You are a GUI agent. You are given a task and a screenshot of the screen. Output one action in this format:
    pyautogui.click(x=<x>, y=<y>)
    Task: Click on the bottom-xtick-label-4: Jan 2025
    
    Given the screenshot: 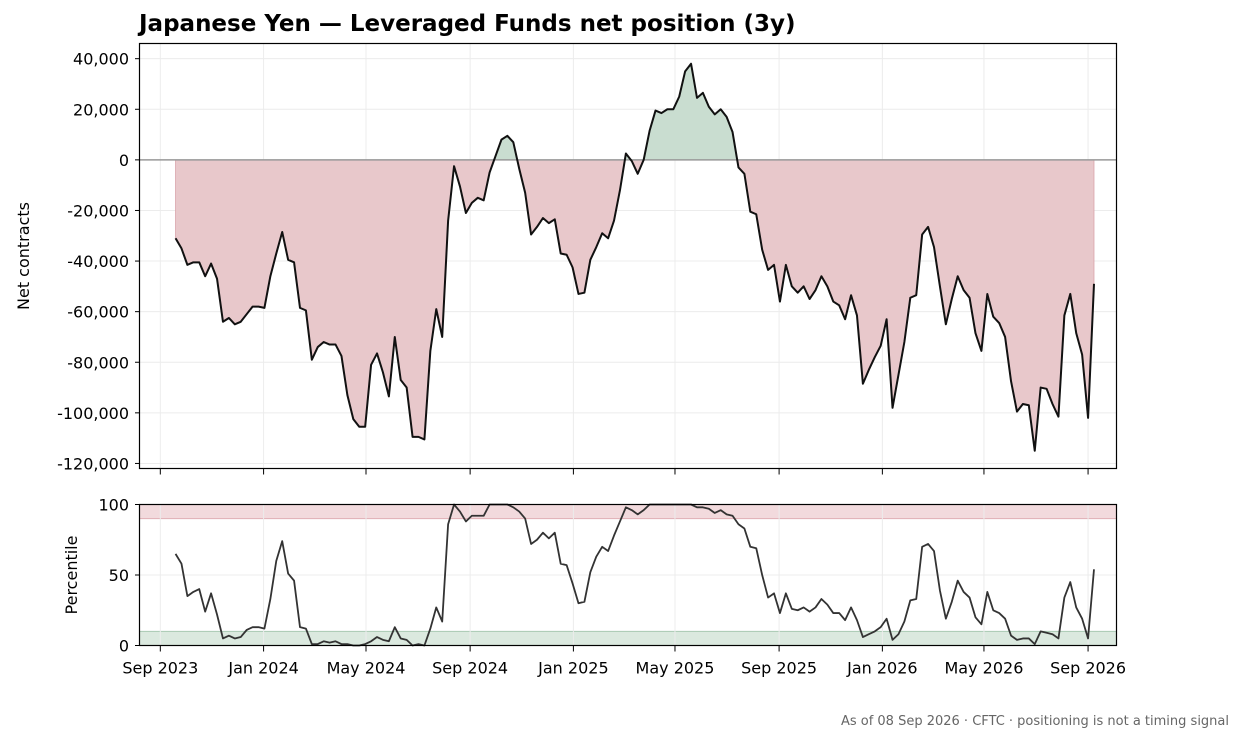 What is the action you would take?
    pyautogui.click(x=572, y=668)
    